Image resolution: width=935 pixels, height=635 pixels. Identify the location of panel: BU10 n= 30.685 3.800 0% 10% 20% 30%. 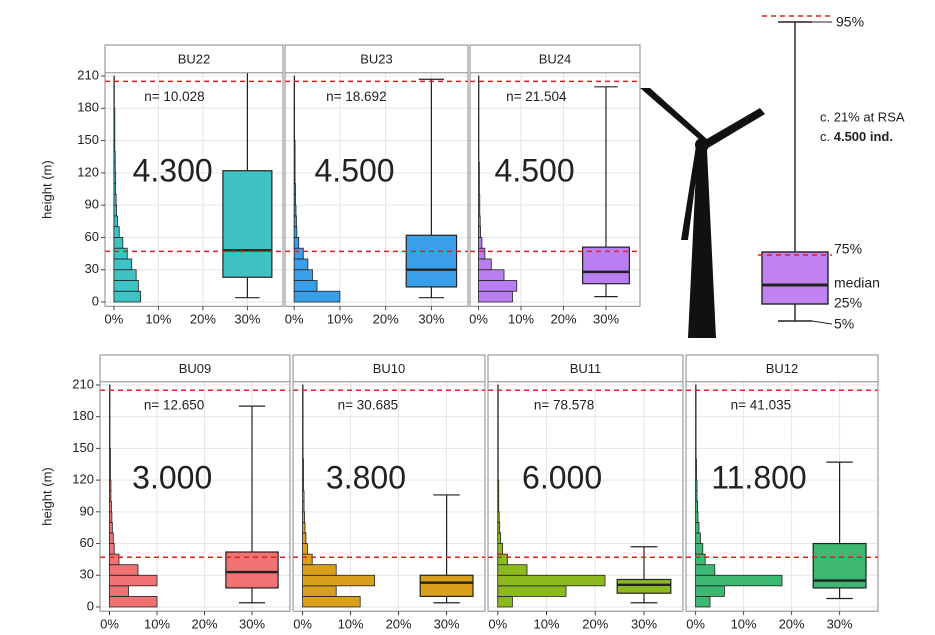
(389, 493).